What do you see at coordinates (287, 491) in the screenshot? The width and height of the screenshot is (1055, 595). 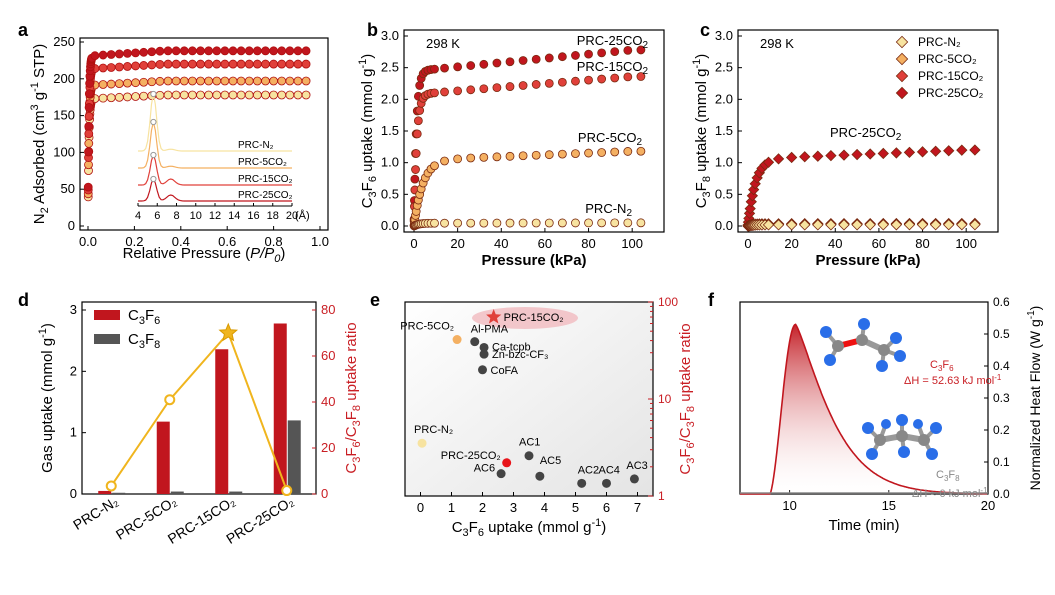 I see `ratio-marker` at bounding box center [287, 491].